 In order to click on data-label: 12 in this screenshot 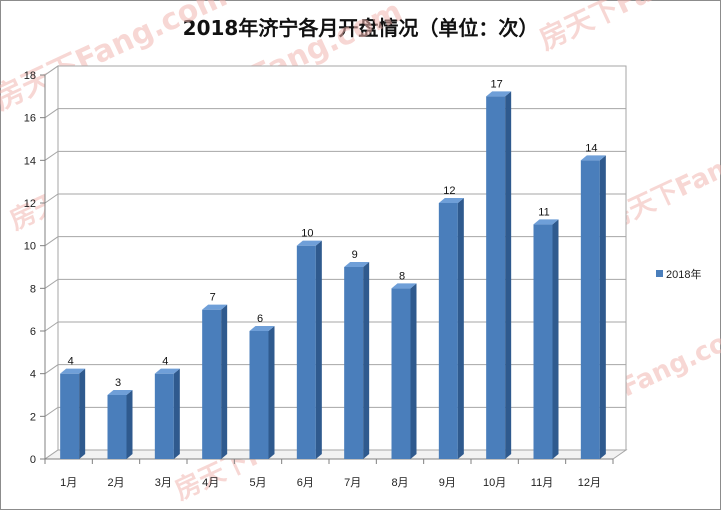, I will do `click(449, 191)`.